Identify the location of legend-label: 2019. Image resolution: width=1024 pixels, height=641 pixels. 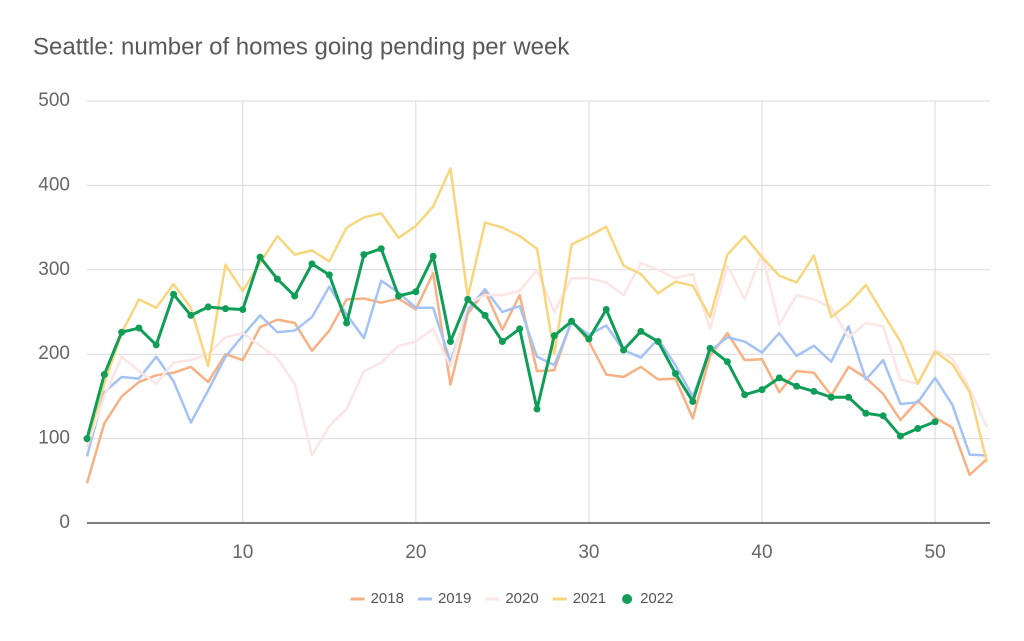
(454, 598).